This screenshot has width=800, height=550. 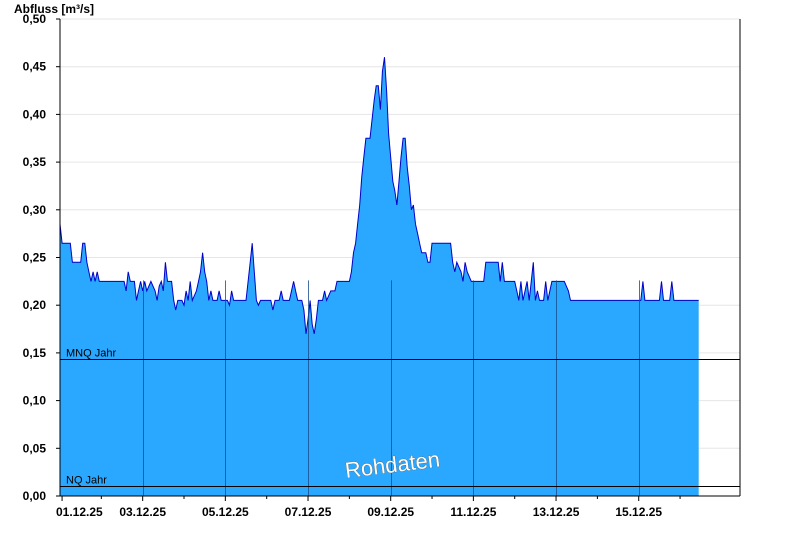 I want to click on y-tick-label: 0,10, so click(x=35, y=401).